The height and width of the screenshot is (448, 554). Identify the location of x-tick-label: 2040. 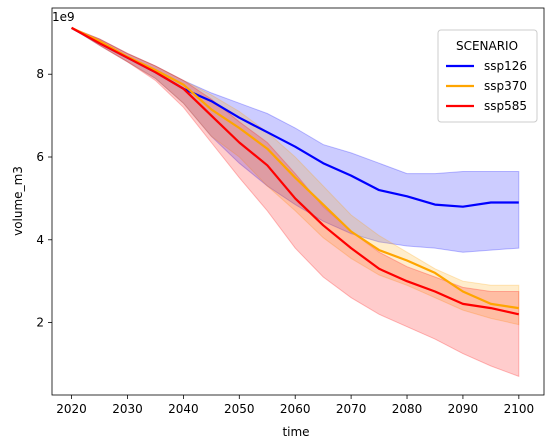
(183, 409).